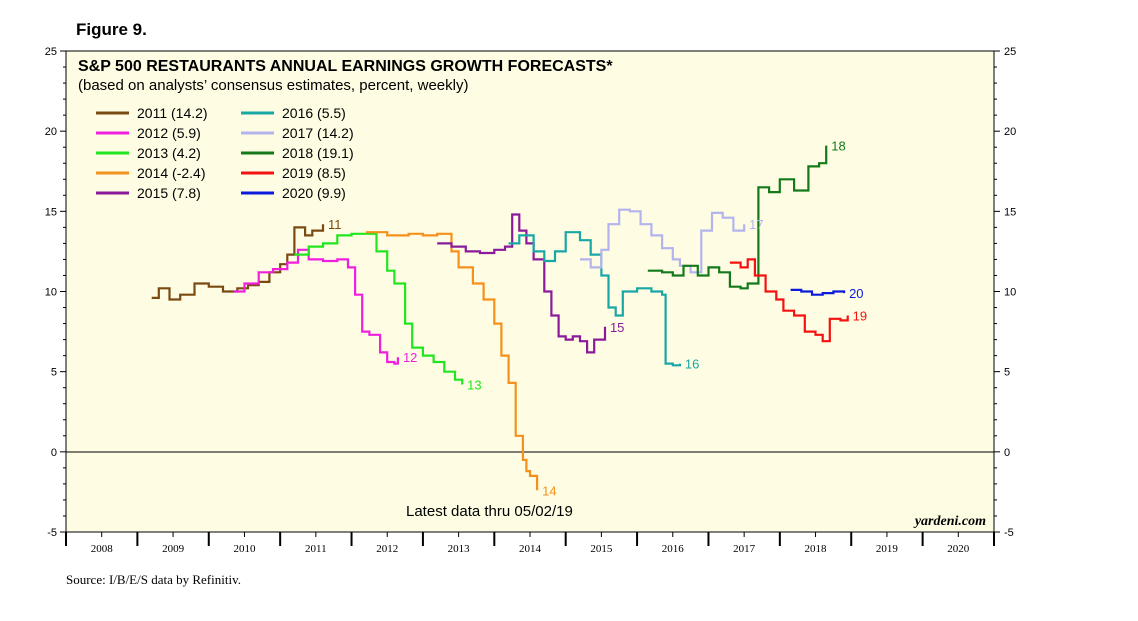 This screenshot has height=621, width=1138. What do you see at coordinates (335, 224) in the screenshot?
I see `series-end-label-2011: 11` at bounding box center [335, 224].